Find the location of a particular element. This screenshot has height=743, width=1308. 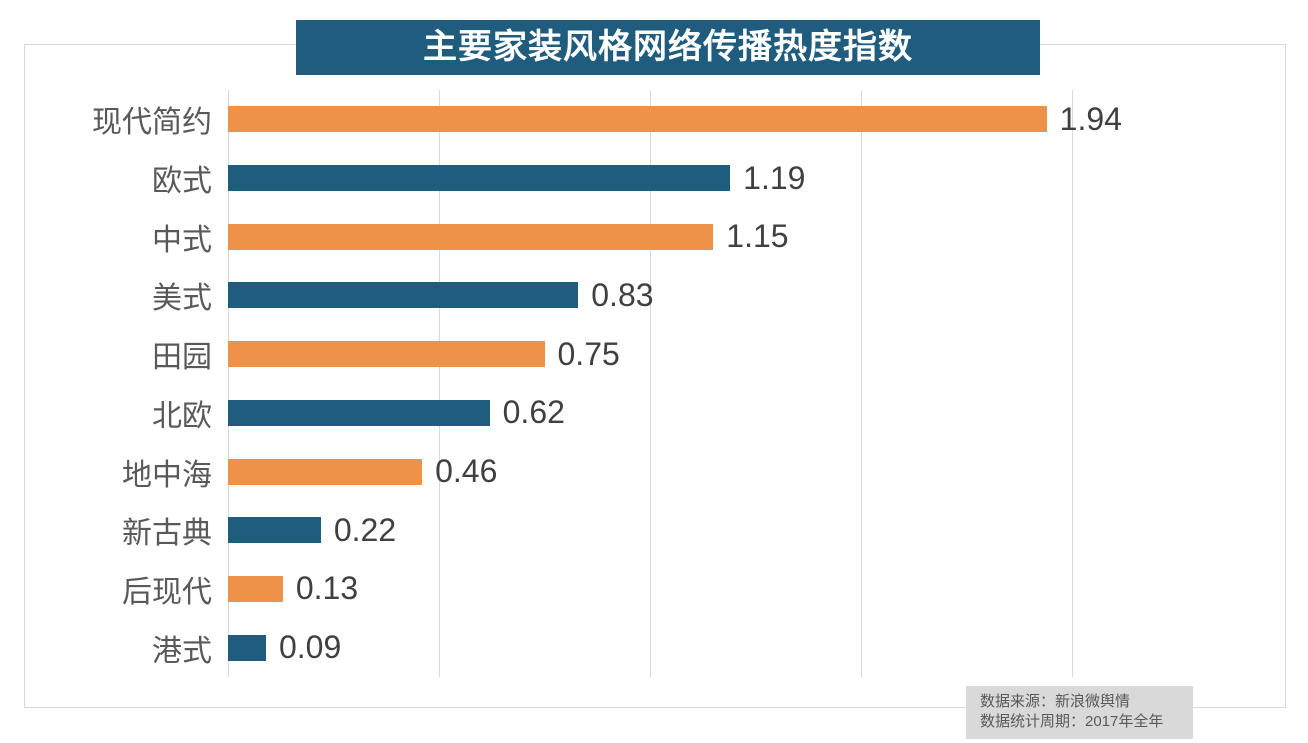

bar-track: 0.46 is located at coordinates (650, 471).